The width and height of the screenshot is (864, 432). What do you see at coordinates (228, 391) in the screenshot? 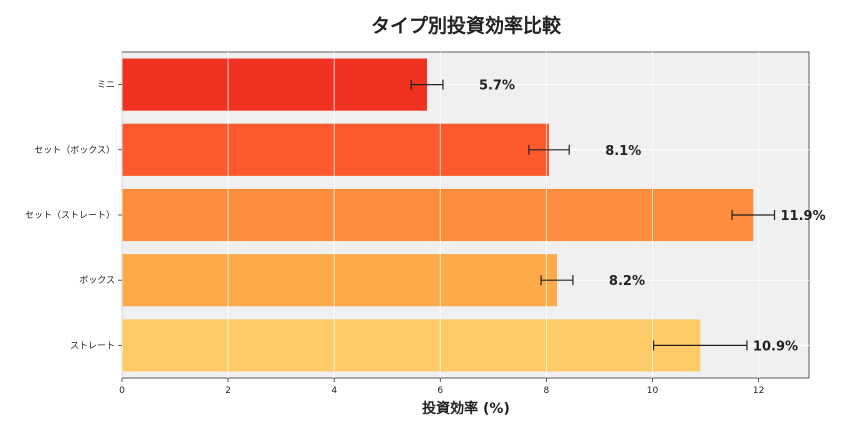
I see `x-tick-label: 2` at bounding box center [228, 391].